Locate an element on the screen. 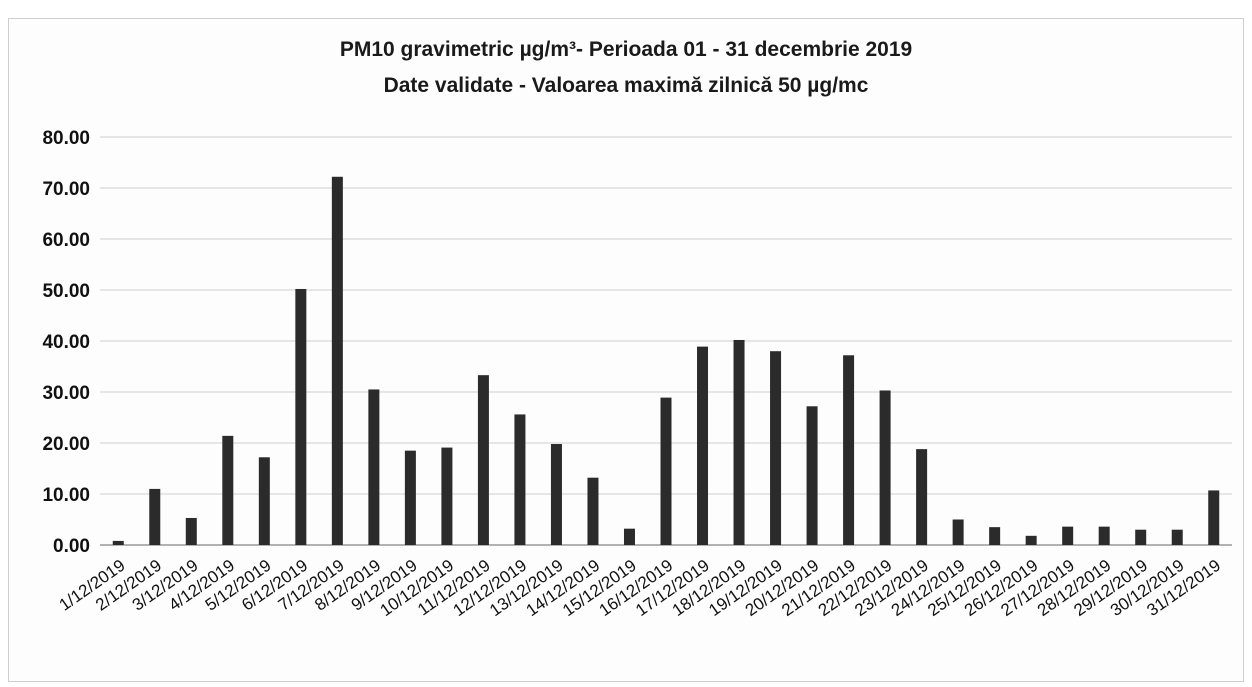 This screenshot has width=1252, height=687. y-tick-label: 80.00 is located at coordinates (66, 138).